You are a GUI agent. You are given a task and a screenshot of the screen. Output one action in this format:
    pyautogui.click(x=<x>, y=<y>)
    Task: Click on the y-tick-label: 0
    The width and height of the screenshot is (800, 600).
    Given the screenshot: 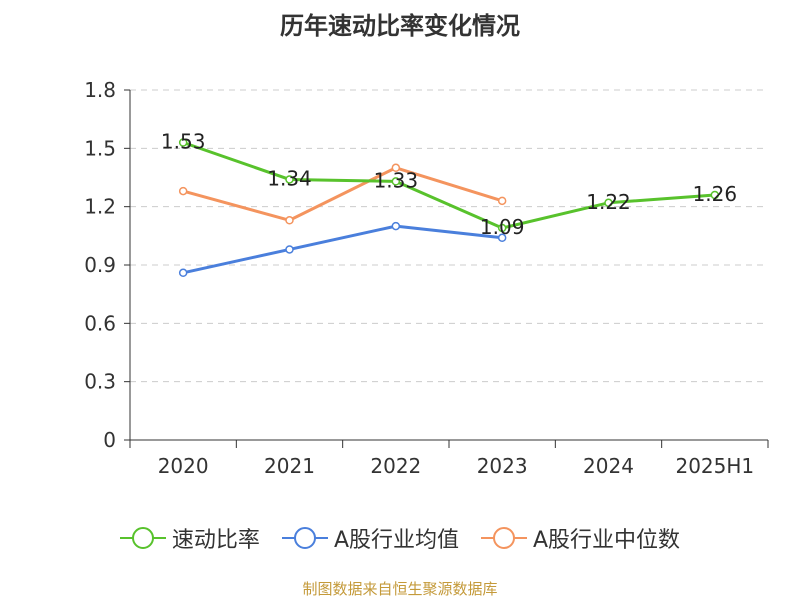 What is the action you would take?
    pyautogui.click(x=109, y=440)
    